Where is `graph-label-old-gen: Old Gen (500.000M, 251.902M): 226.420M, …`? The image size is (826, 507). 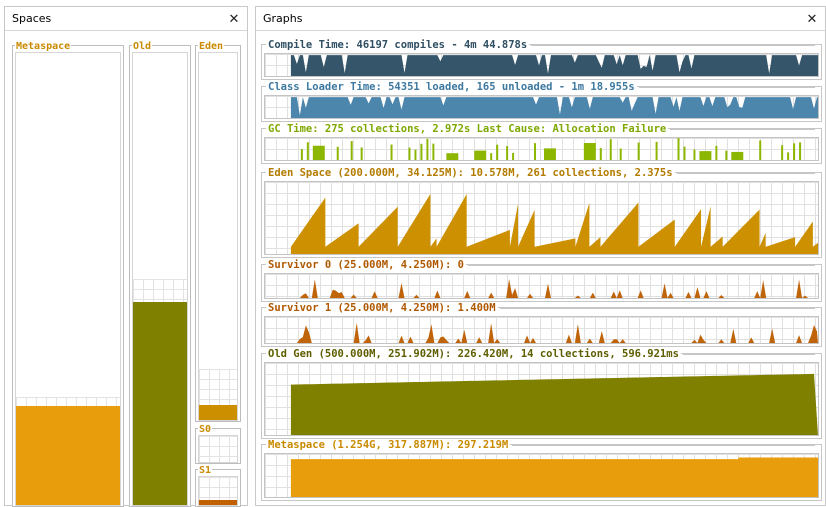
graph-label-old-gen: Old Gen (500.000M, 251.902M): 226.420M, … is located at coordinates (473, 354).